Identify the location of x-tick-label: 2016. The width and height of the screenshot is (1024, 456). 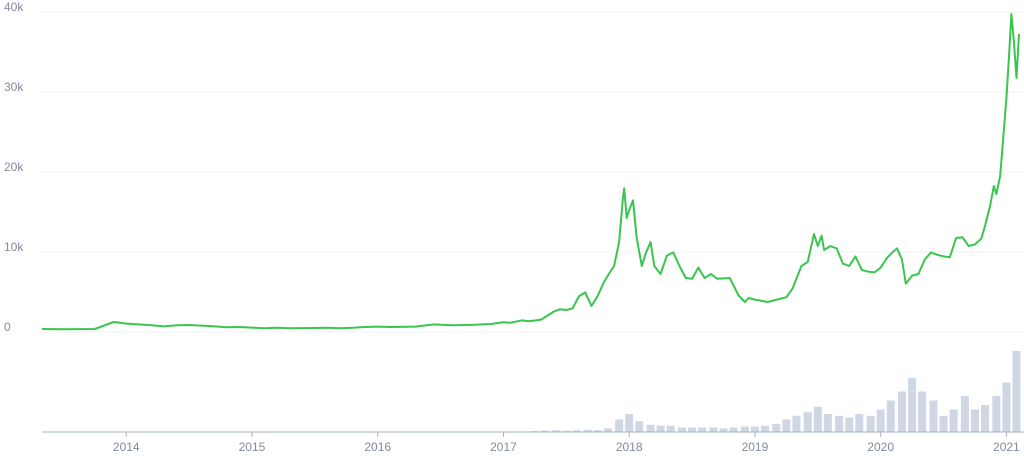
(377, 447).